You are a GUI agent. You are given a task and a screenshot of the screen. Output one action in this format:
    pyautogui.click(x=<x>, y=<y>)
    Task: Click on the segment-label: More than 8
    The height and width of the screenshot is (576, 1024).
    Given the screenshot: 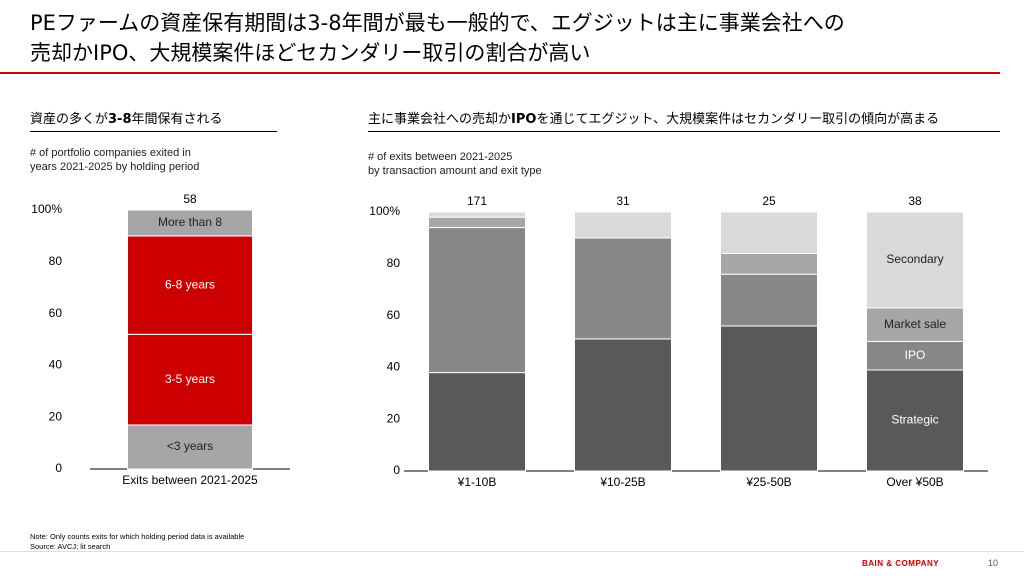 What is the action you would take?
    pyautogui.click(x=190, y=222)
    